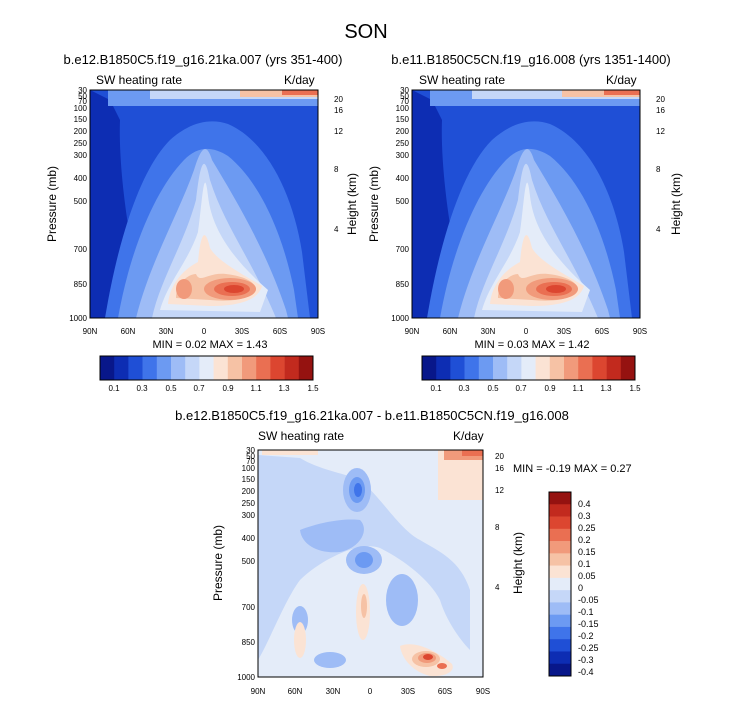  What do you see at coordinates (242, 331) in the screenshot?
I see `panel-1-xtick: 30S` at bounding box center [242, 331].